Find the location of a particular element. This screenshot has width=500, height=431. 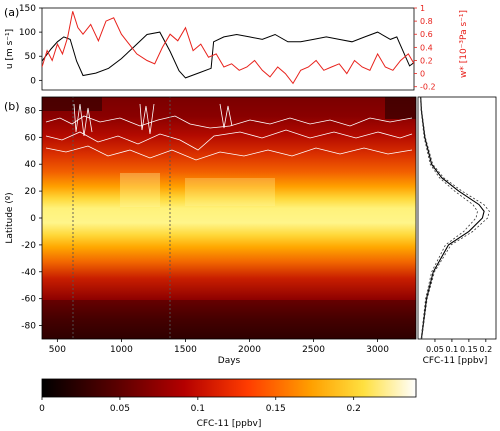

profile-lines is located at coordinates (455, 218).